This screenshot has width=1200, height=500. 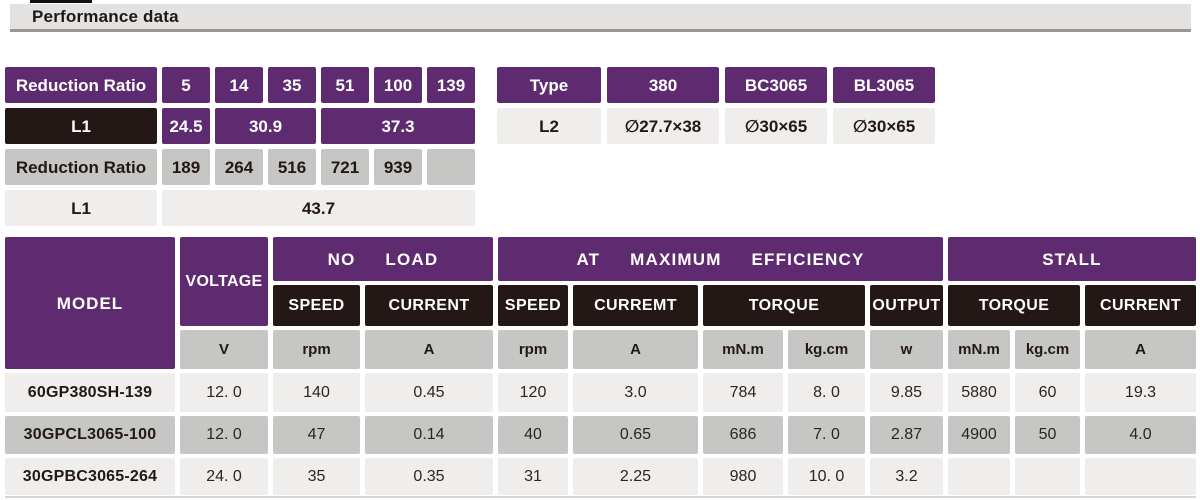 What do you see at coordinates (600, 18) in the screenshot?
I see `section-title-bar: Performance data` at bounding box center [600, 18].